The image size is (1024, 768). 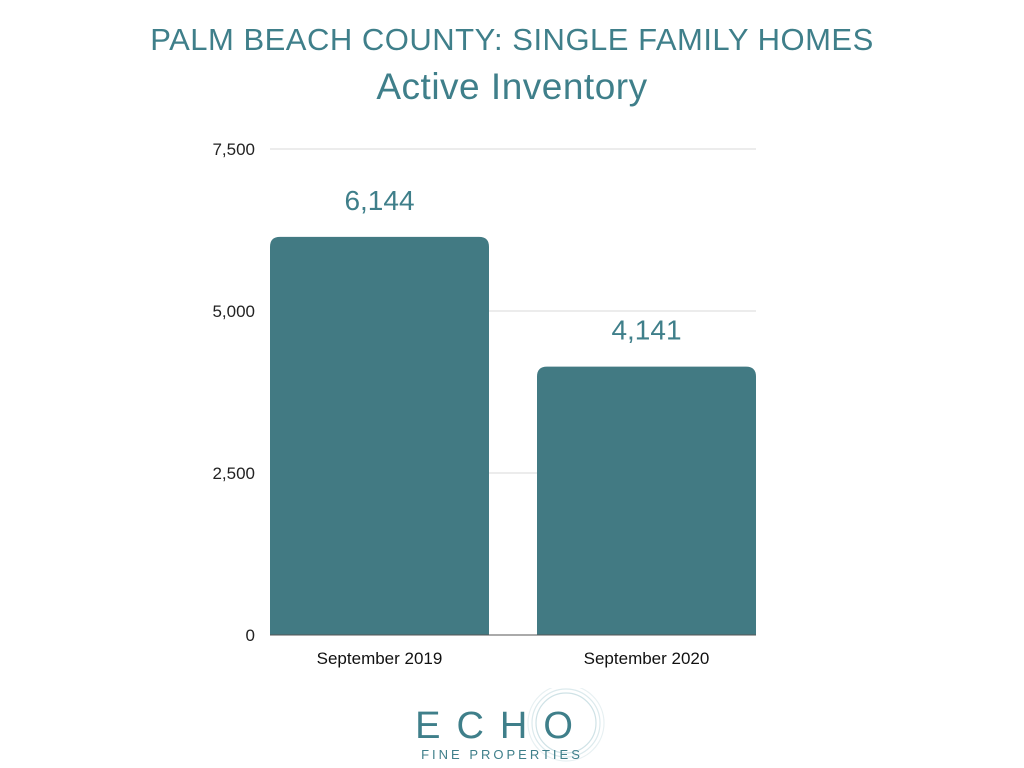 I want to click on y-tick-label: 5,000, so click(x=233, y=311).